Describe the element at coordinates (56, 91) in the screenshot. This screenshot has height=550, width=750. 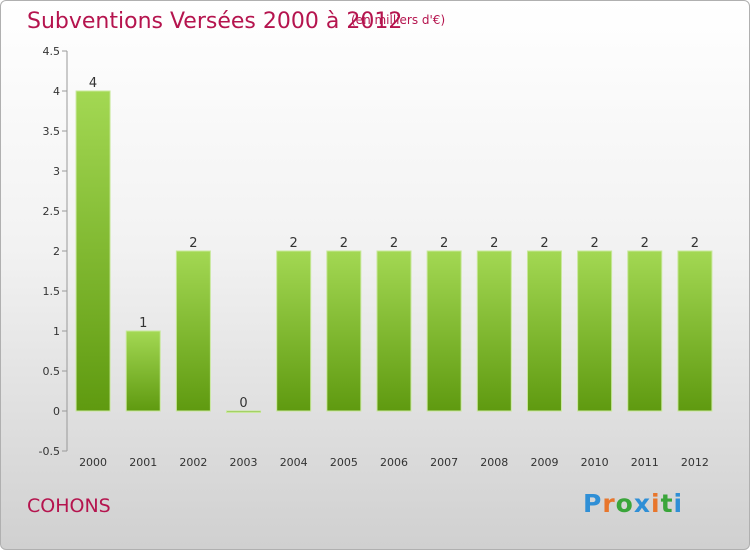
I see `y-tick-label: 4` at that location.